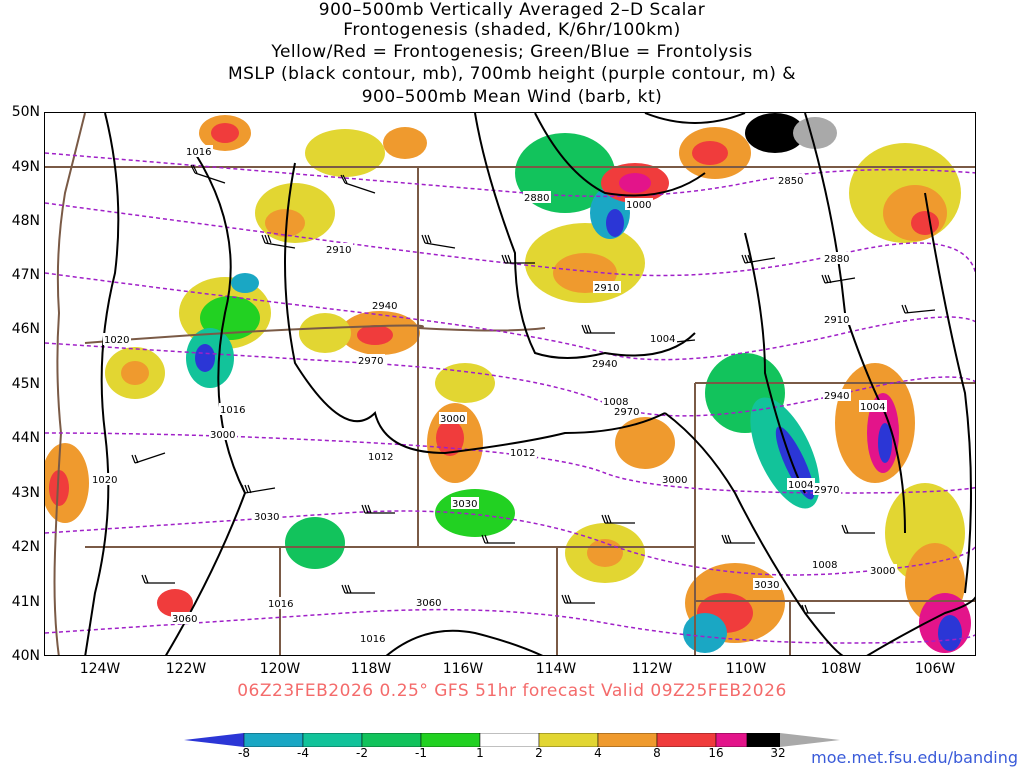  What do you see at coordinates (100, 669) in the screenshot?
I see `lon-label: 124W` at bounding box center [100, 669].